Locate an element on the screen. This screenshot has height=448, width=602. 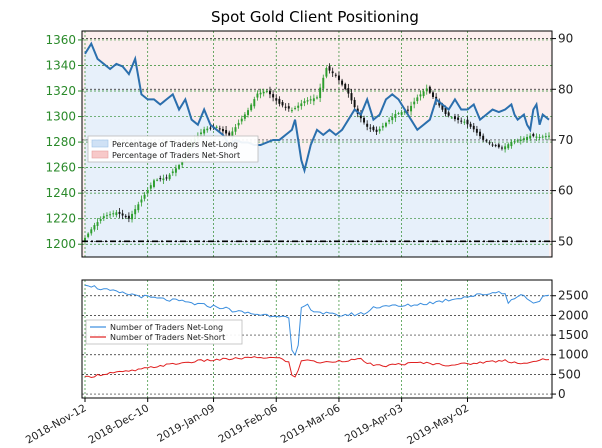
net-long-swatch is located at coordinates (100, 143).